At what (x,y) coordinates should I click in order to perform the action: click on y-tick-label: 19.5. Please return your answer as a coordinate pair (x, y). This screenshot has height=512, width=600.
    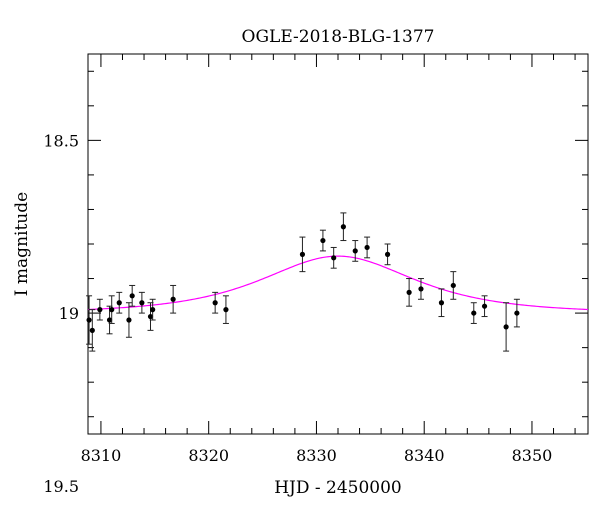
    Looking at the image, I should click on (61, 486).